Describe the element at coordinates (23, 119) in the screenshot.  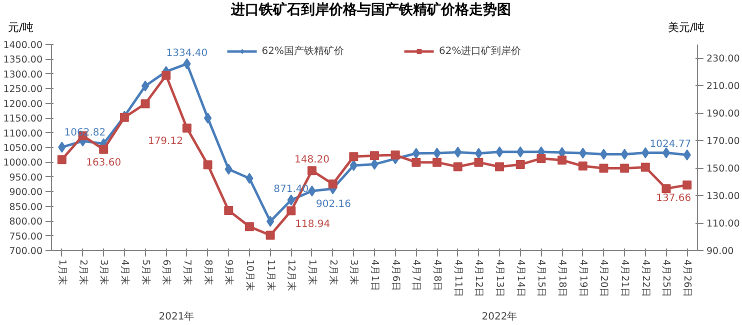
I see `y-tick-label: 1150.00` at that location.